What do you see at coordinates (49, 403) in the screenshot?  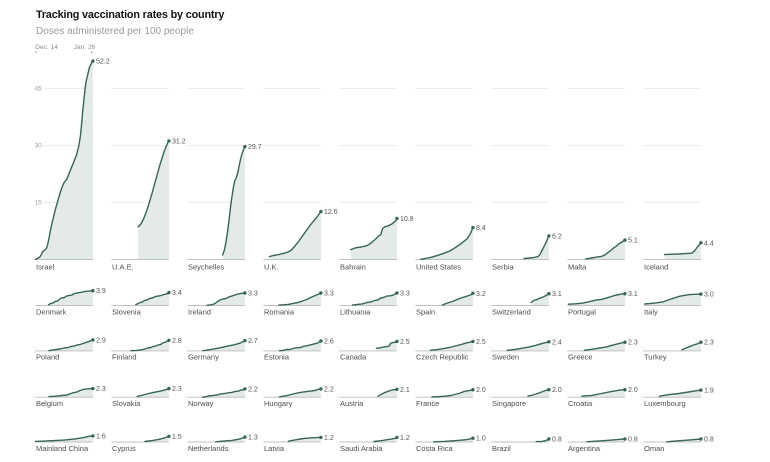 I see `svg-text: Belgium` at bounding box center [49, 403].